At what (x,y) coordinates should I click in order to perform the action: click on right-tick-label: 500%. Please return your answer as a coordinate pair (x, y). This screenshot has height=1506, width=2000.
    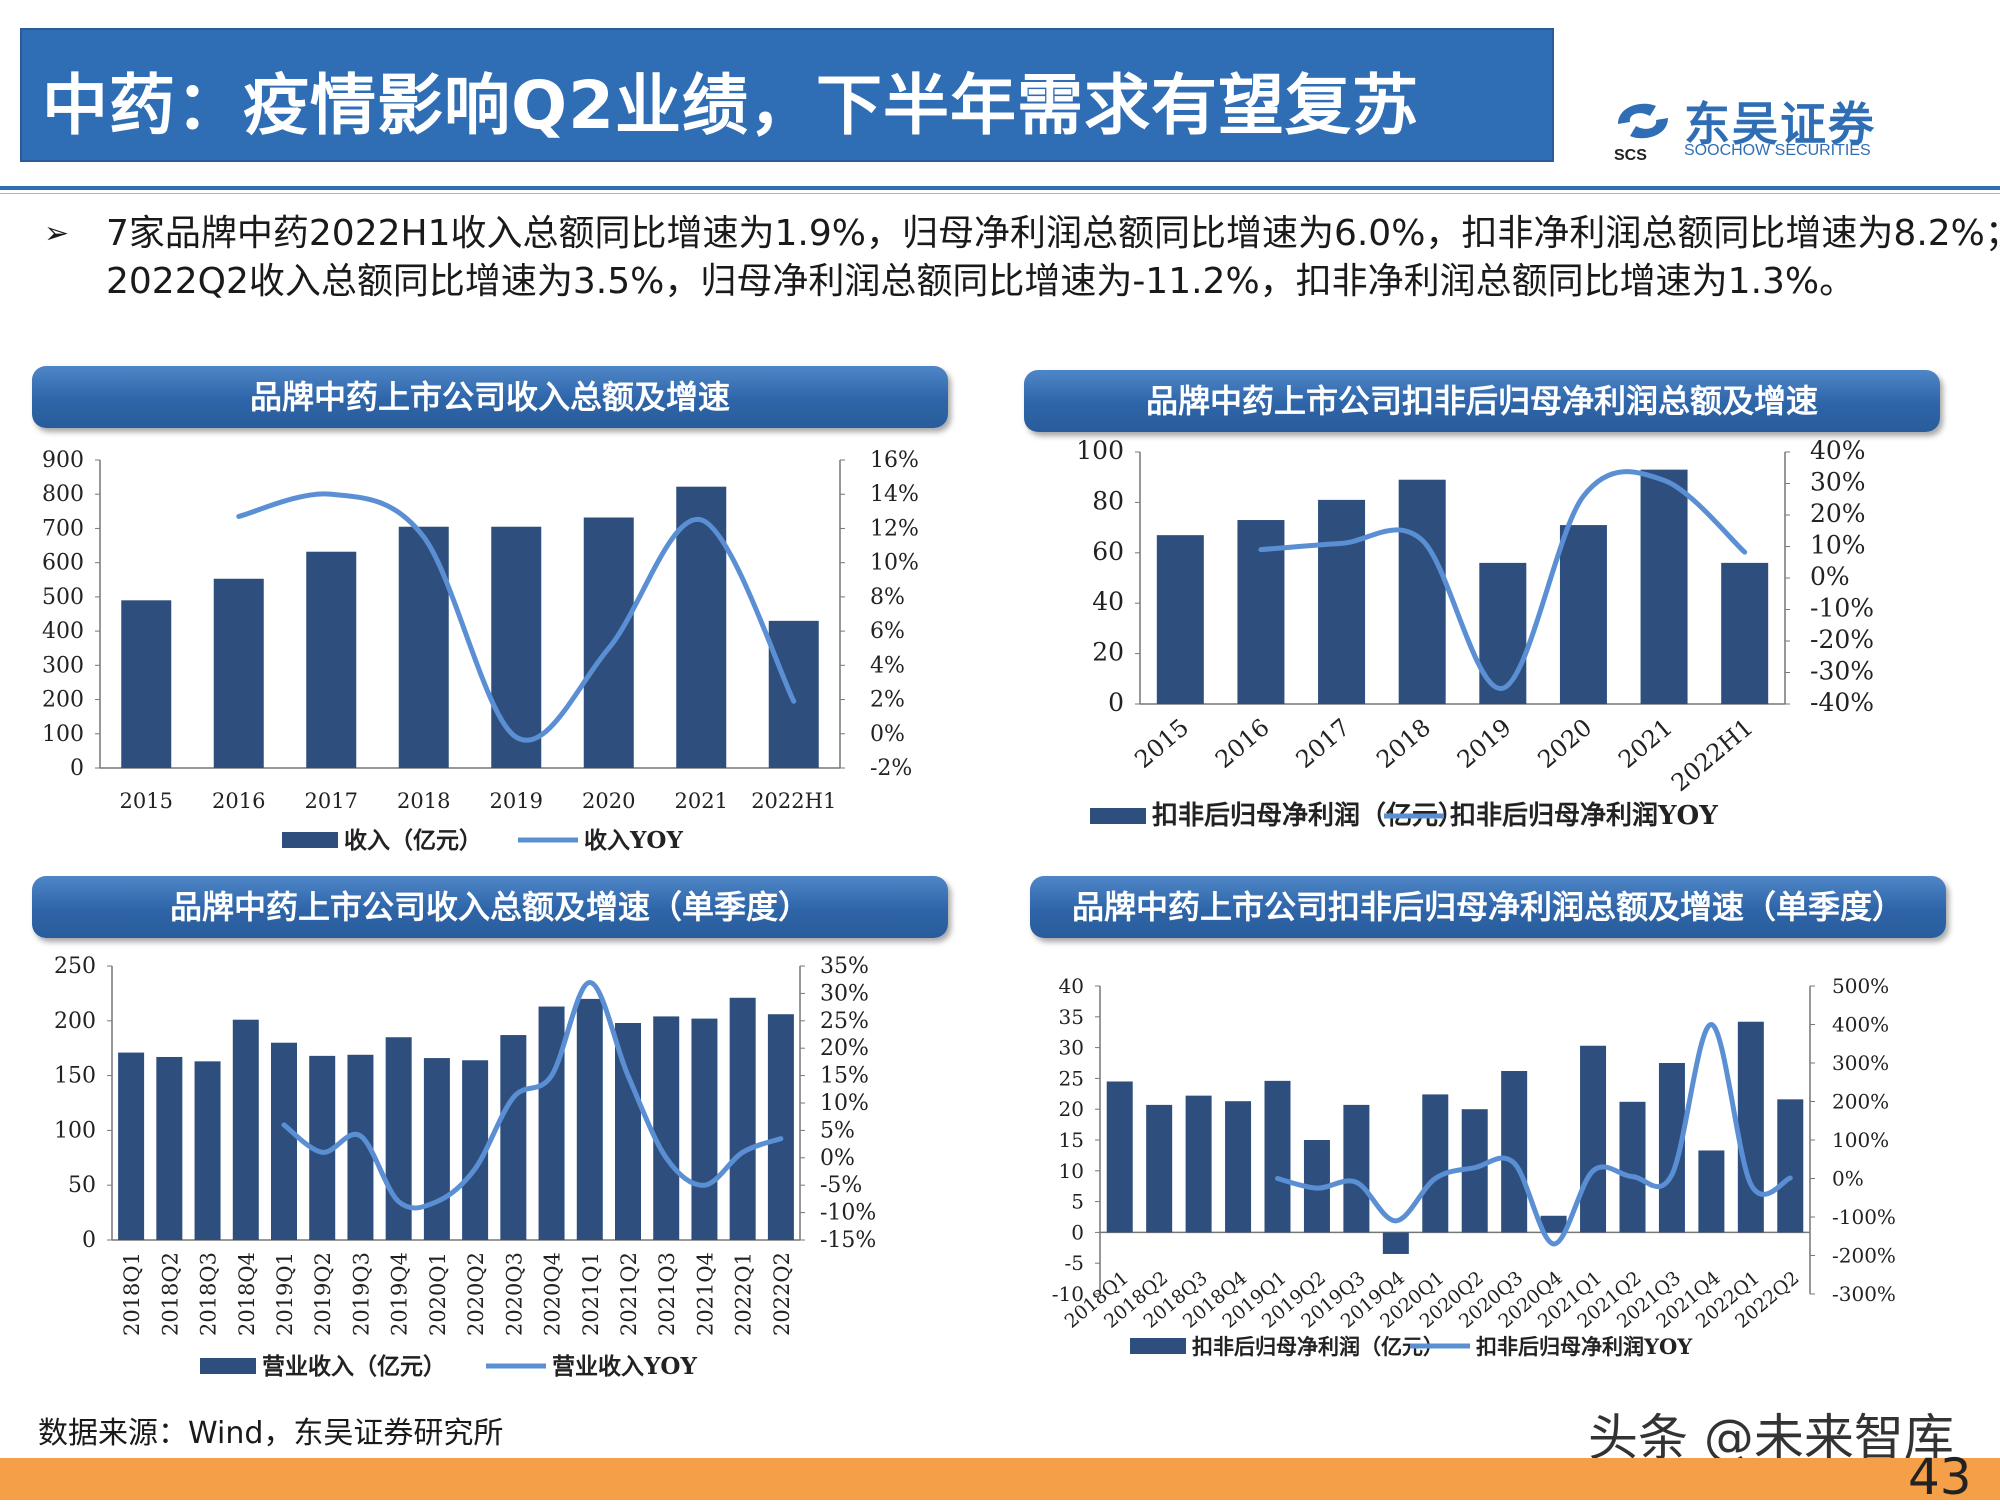
    Looking at the image, I should click on (1860, 986).